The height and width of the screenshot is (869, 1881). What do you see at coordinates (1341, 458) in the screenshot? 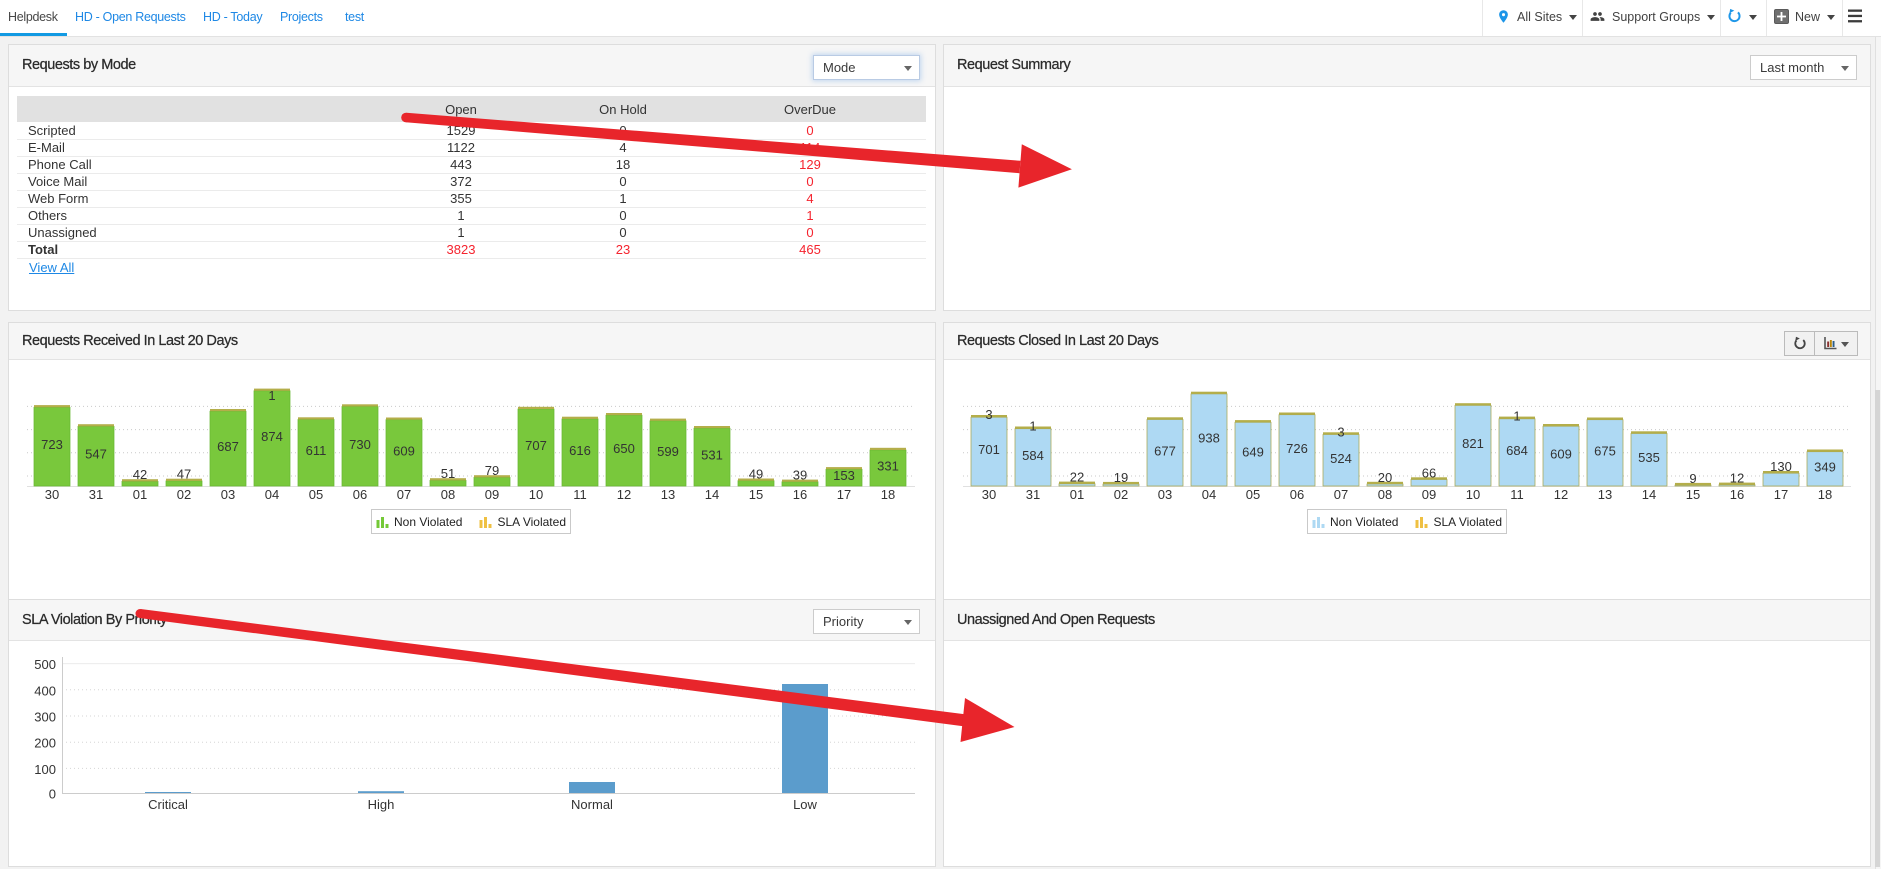
I see `svg-text: 524` at bounding box center [1341, 458].